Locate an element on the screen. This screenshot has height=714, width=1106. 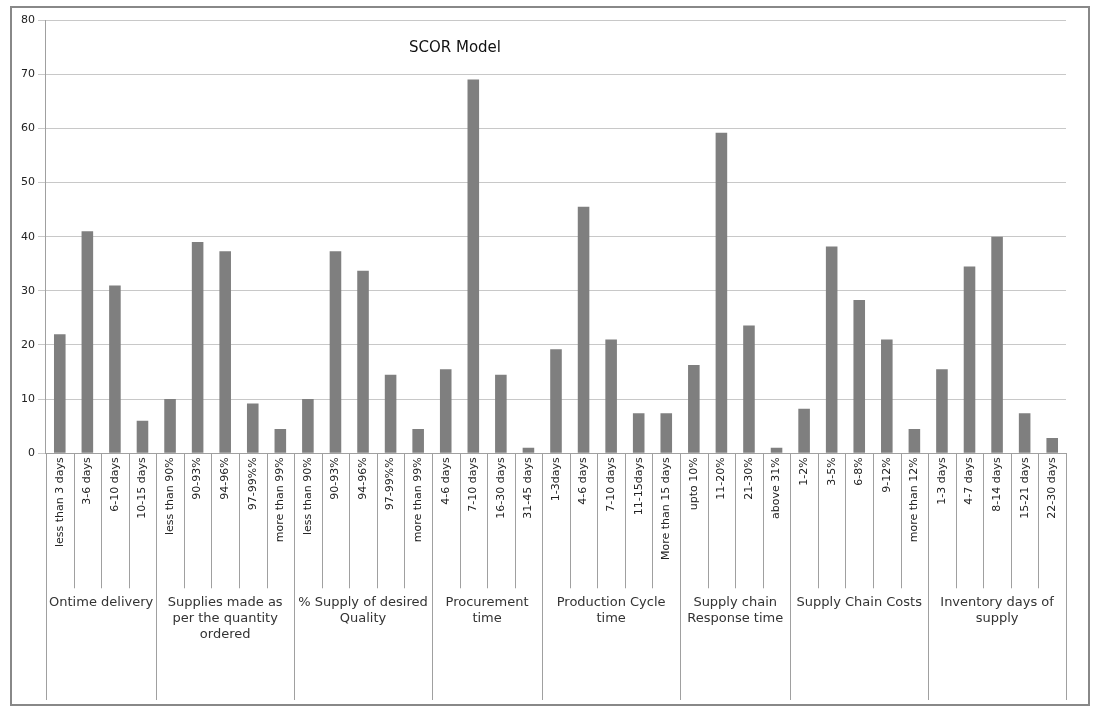
x-tick-label: upto 10% is located at coordinates (693, 484).